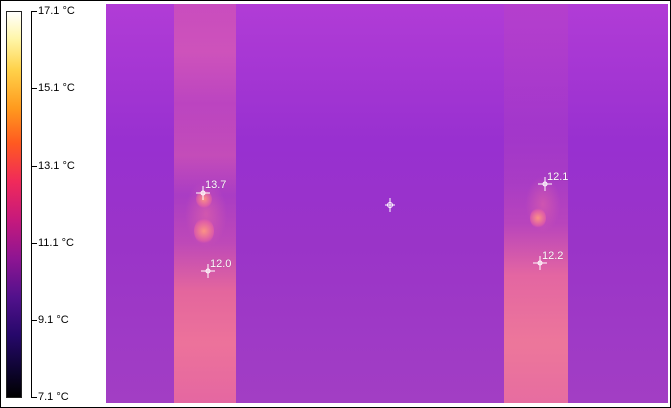  I want to click on spot-temperature-label: 13.7, so click(216, 185).